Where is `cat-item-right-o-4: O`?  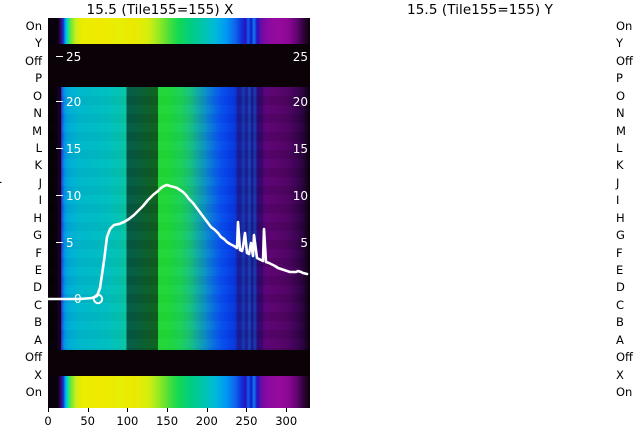 cat-item-right-o-4: O is located at coordinates (621, 95).